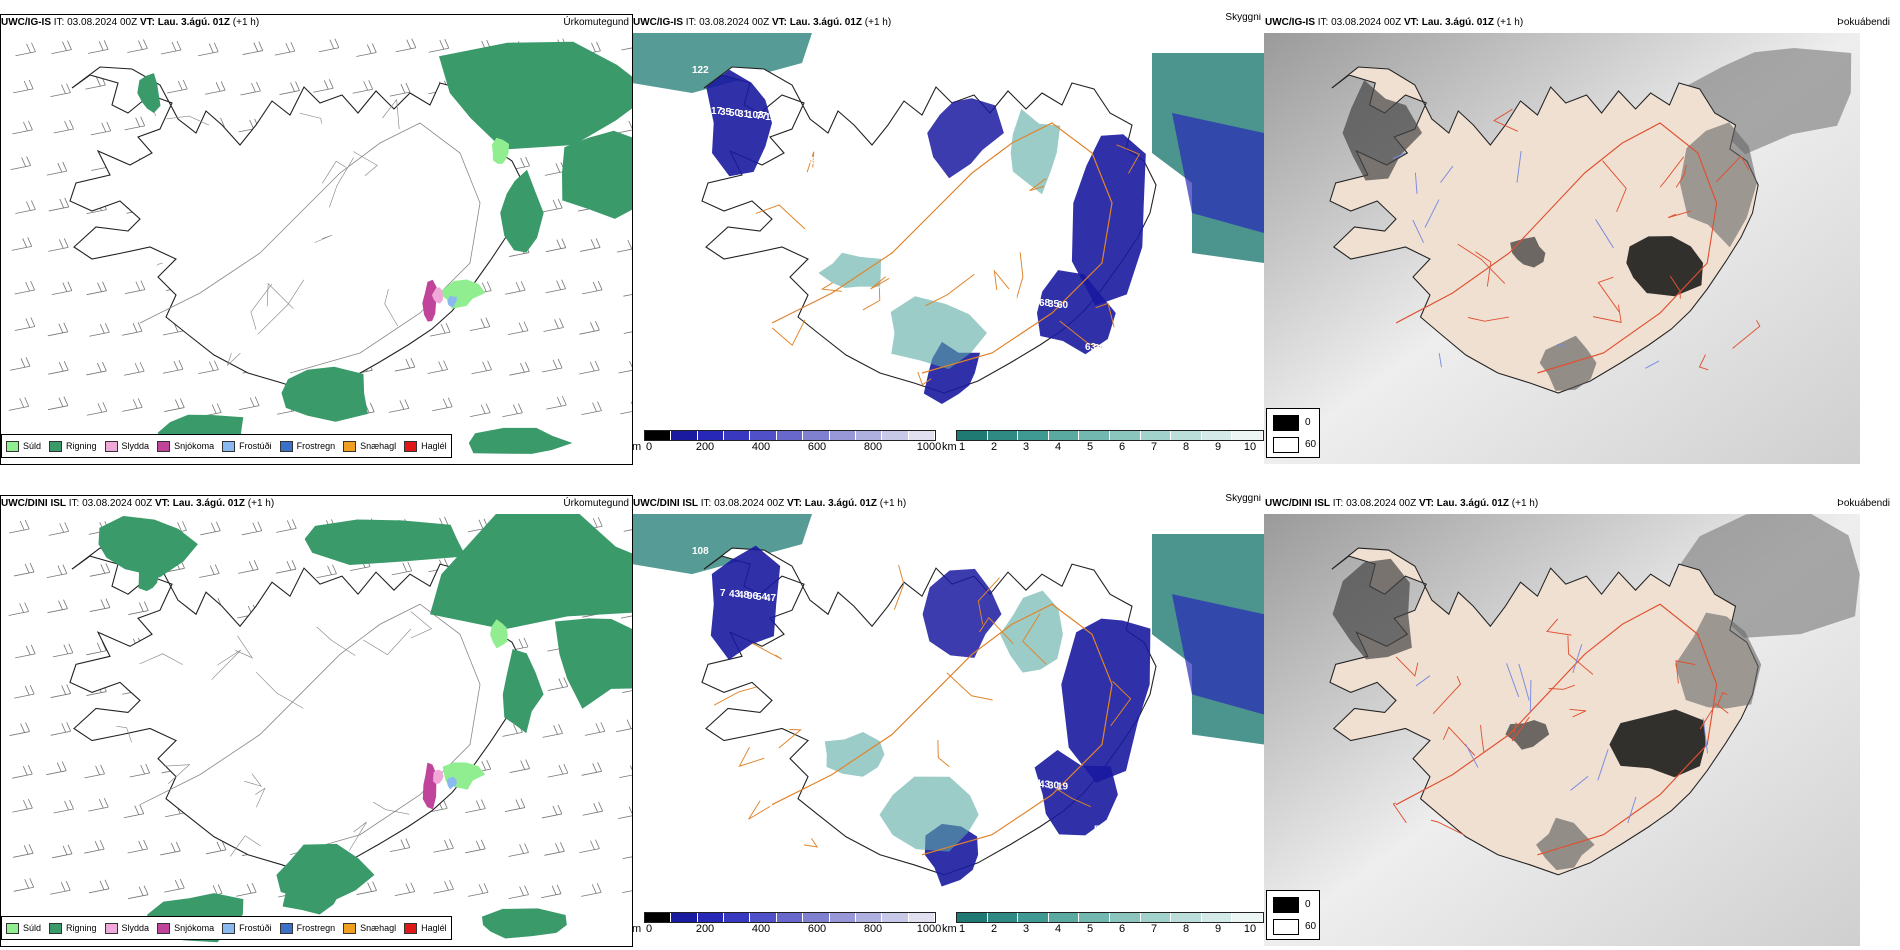  I want to click on cloud-base-label: 17, so click(717, 111).